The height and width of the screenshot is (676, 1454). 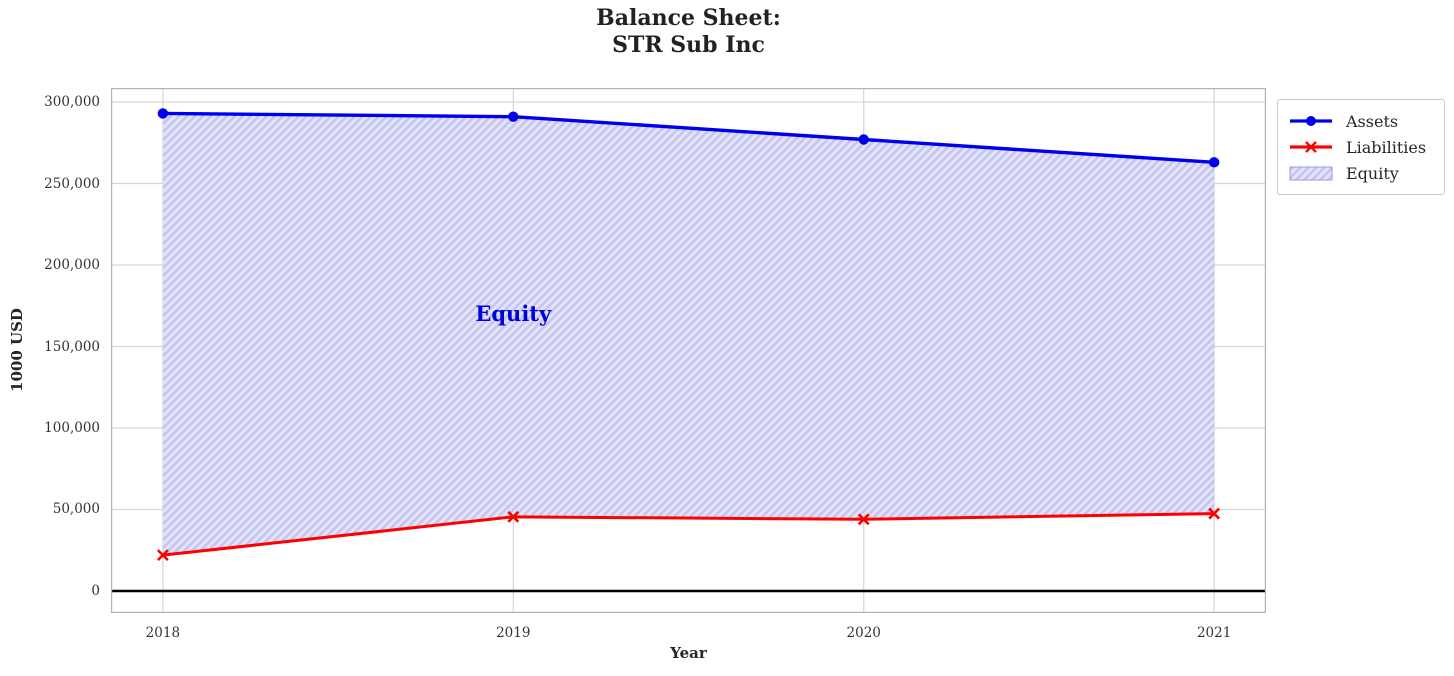 I want to click on x-tick-label: 2018, so click(x=163, y=633).